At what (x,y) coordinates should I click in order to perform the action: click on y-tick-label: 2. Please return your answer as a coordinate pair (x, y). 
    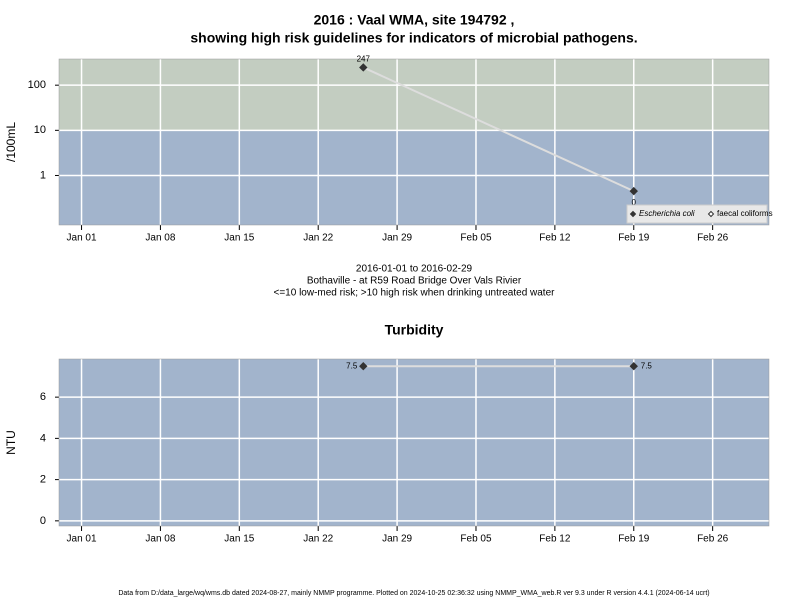
    Looking at the image, I should click on (43, 480).